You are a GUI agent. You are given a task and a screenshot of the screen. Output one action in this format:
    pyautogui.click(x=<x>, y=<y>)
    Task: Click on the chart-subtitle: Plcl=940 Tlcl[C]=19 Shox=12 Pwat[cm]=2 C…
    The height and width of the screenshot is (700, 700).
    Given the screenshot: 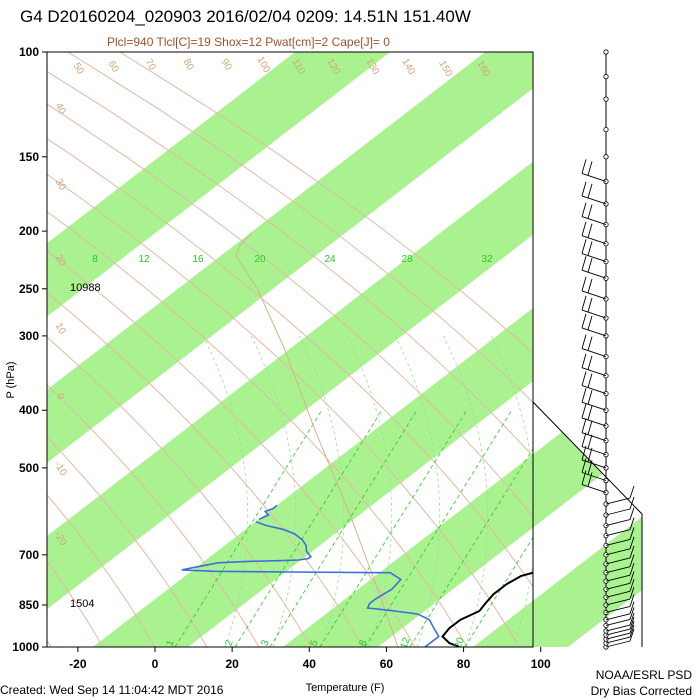 What is the action you would take?
    pyautogui.click(x=248, y=42)
    